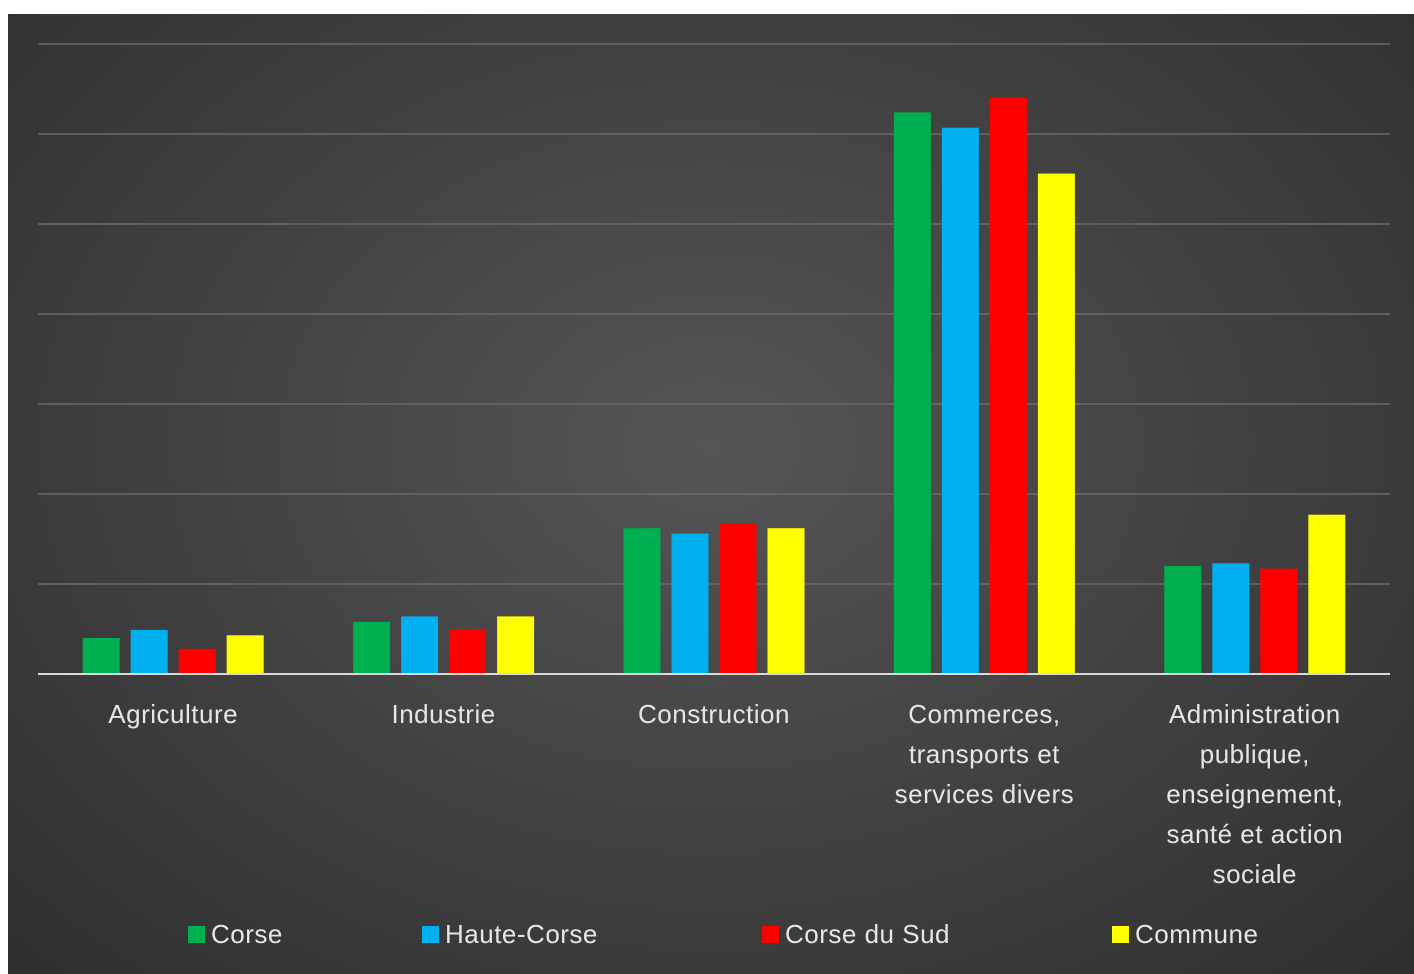 The height and width of the screenshot is (974, 1414). What do you see at coordinates (984, 794) in the screenshot?
I see `category-label-line: services divers` at bounding box center [984, 794].